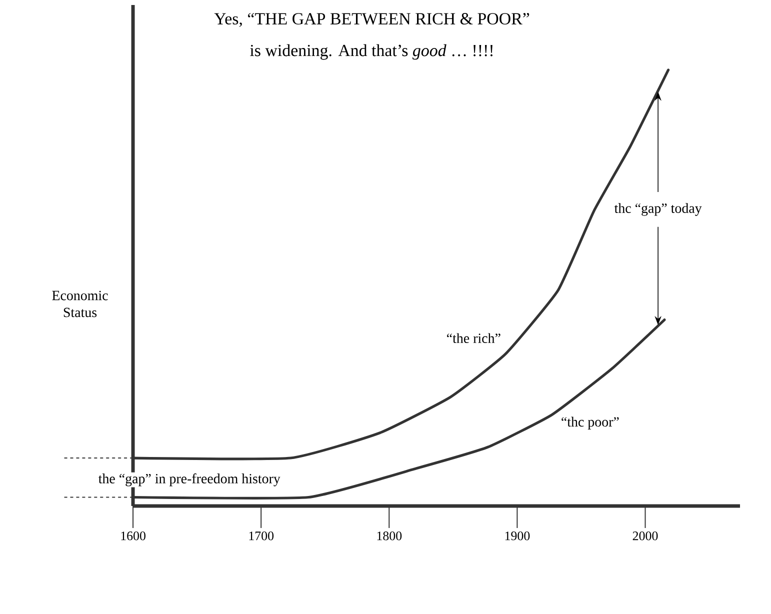  I want to click on x-tick-label: 1600, so click(133, 536).